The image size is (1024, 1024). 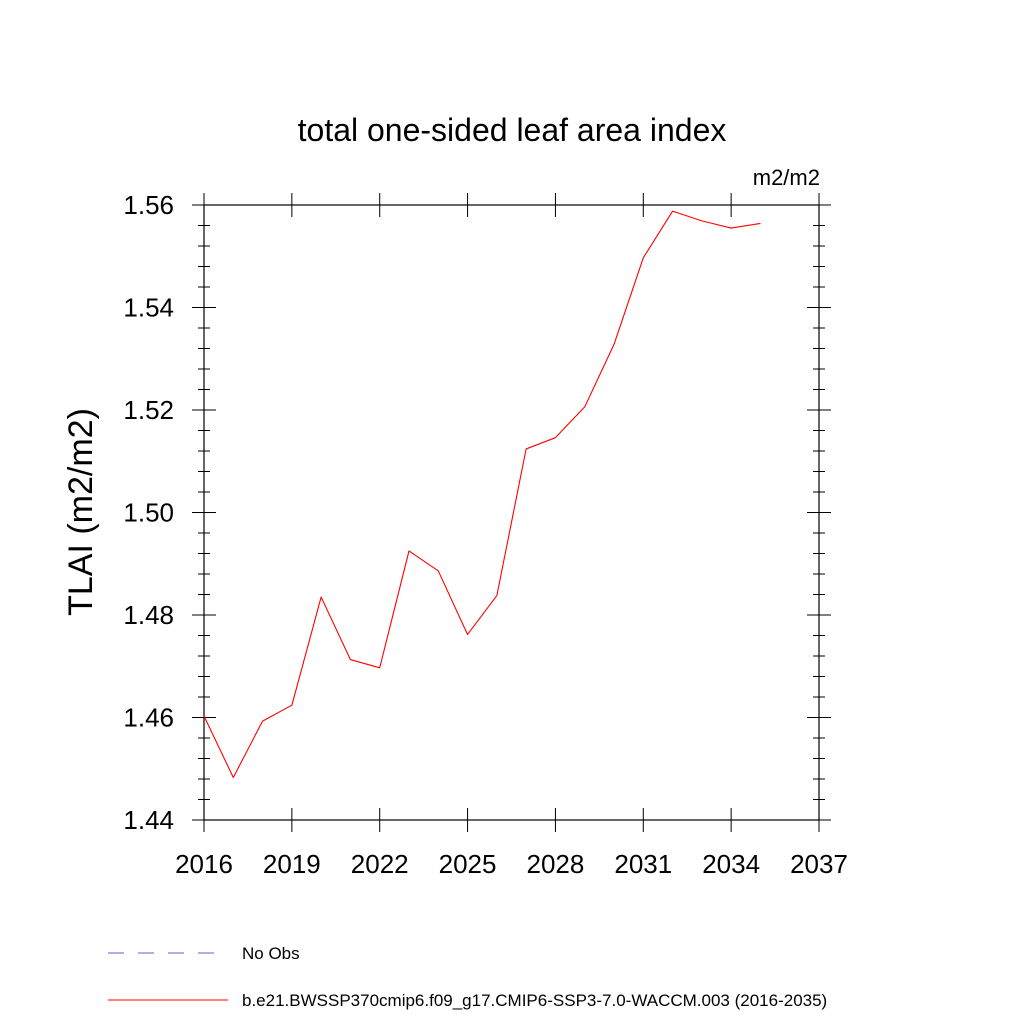 I want to click on y-tick-label: 1.44, so click(x=148, y=820).